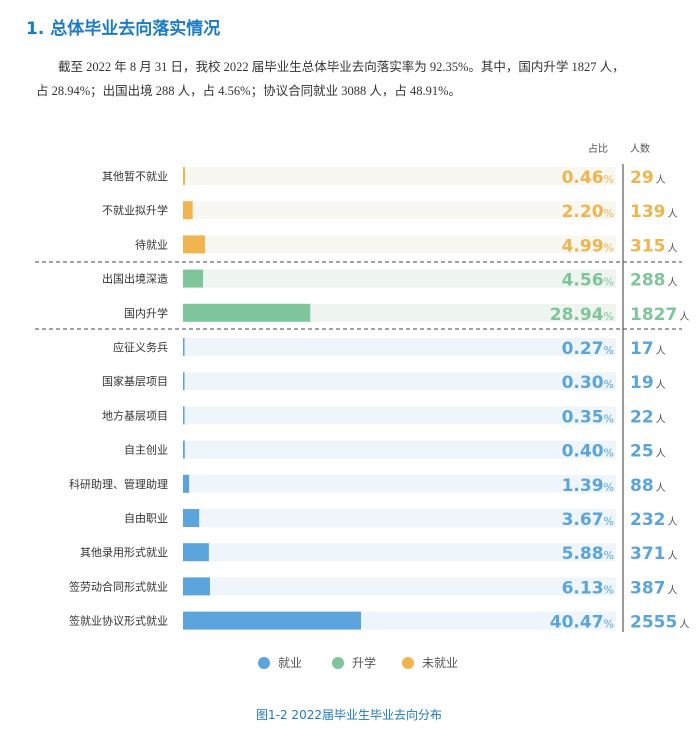 This screenshot has height=735, width=698. What do you see at coordinates (588, 554) in the screenshot?
I see `percent-label: 5.88%` at bounding box center [588, 554].